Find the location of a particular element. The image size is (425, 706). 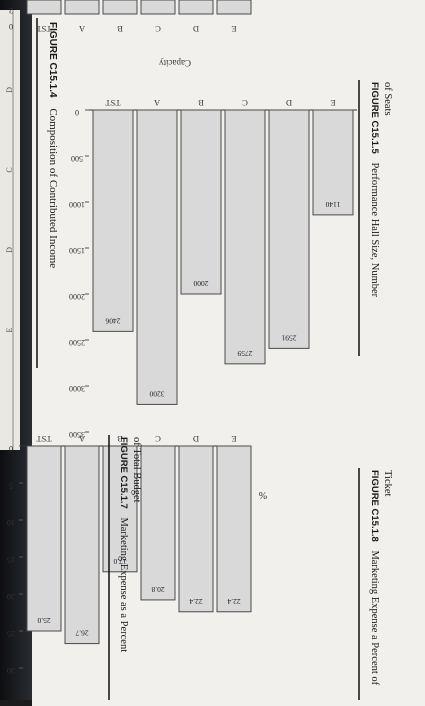

y-axis-title: Capacity is located at coordinates (175, 63).